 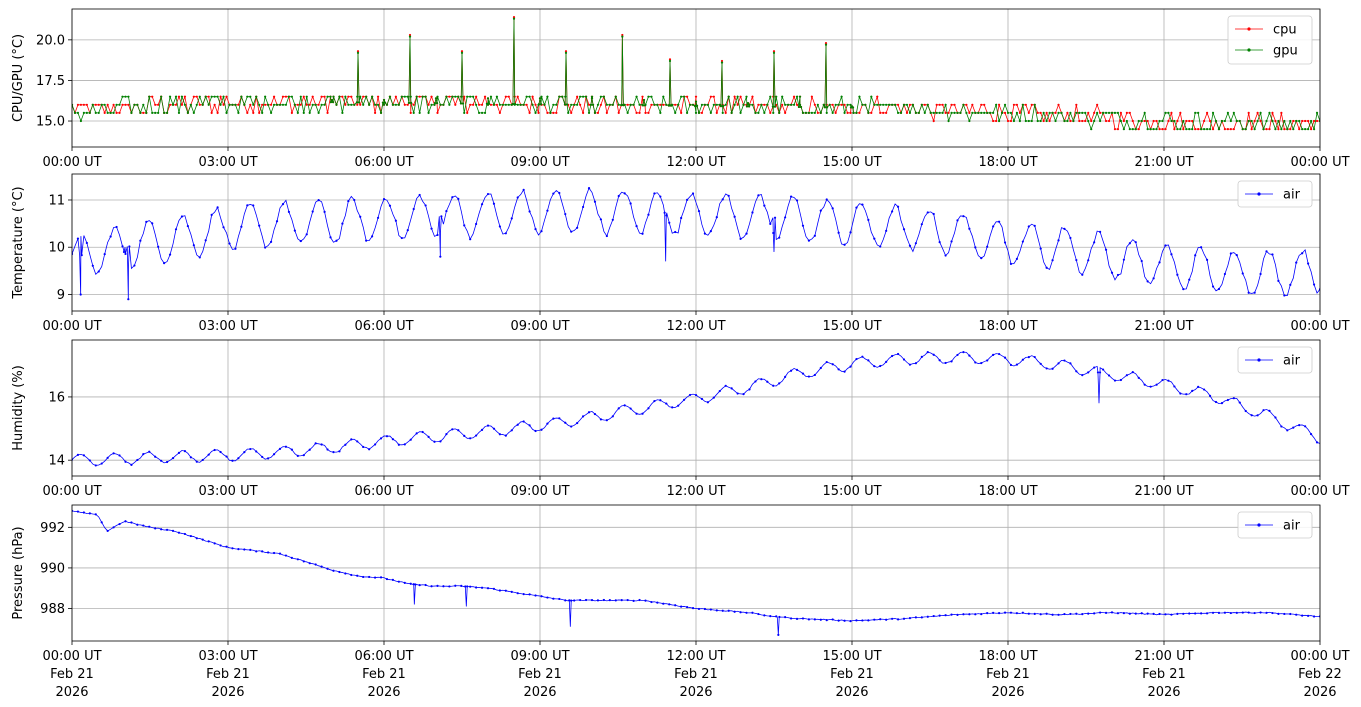 I want to click on x-tick-label: 00:00 UT, so click(x=71, y=326).